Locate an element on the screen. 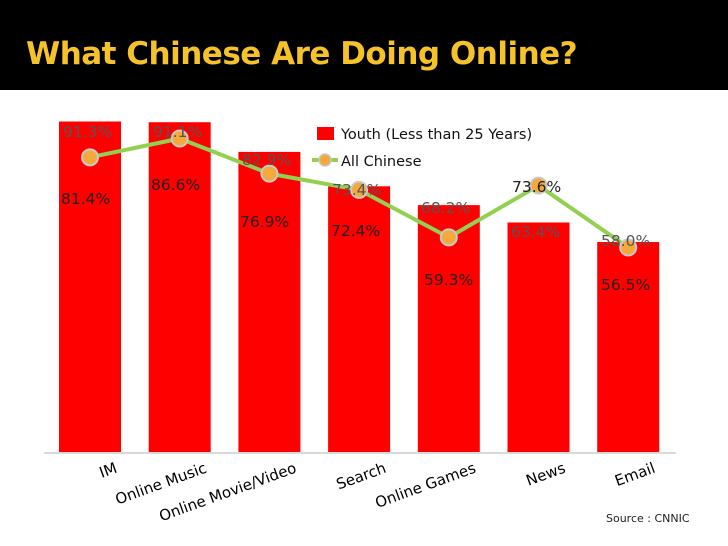  bar-data-label: 91.1% is located at coordinates (177, 132).